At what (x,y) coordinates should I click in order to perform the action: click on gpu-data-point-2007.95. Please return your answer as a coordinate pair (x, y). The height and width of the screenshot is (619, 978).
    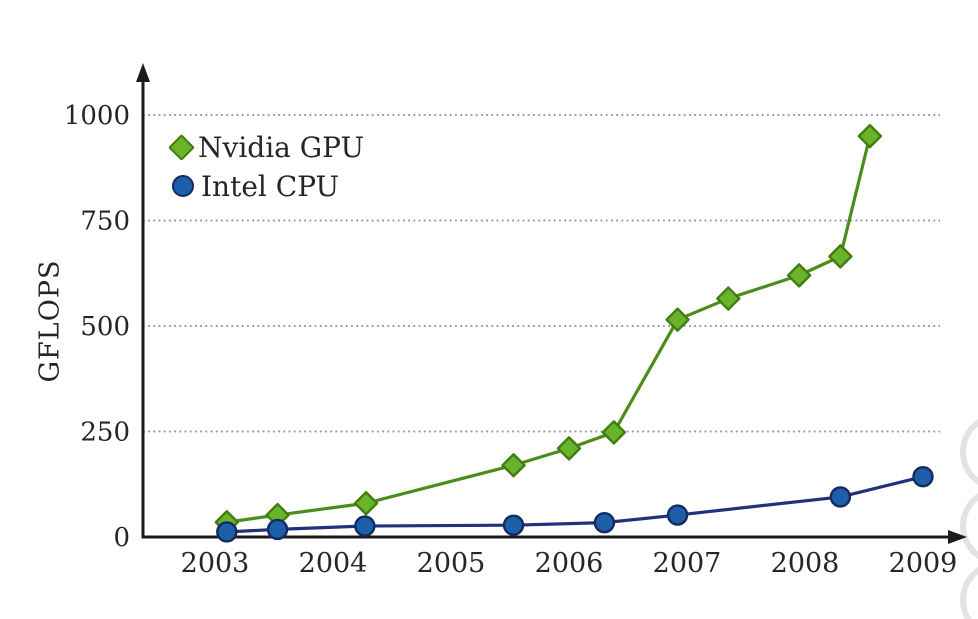
    Looking at the image, I should click on (799, 275).